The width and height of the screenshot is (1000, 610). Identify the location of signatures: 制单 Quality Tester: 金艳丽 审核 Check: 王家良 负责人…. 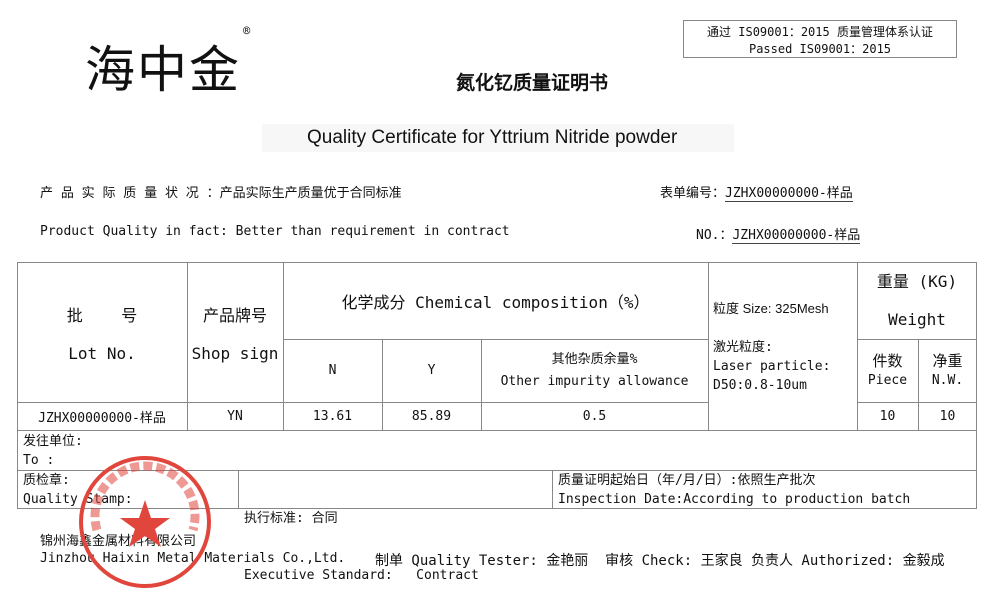
(660, 561).